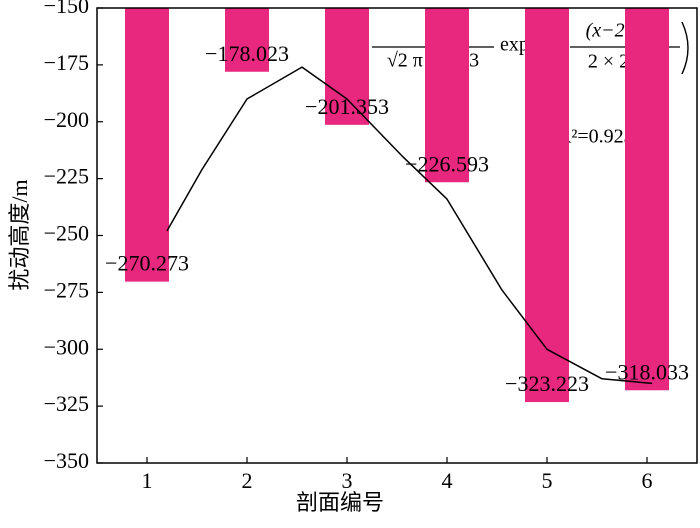  What do you see at coordinates (66, 460) in the screenshot?
I see `y-tick-label: −350` at bounding box center [66, 460].